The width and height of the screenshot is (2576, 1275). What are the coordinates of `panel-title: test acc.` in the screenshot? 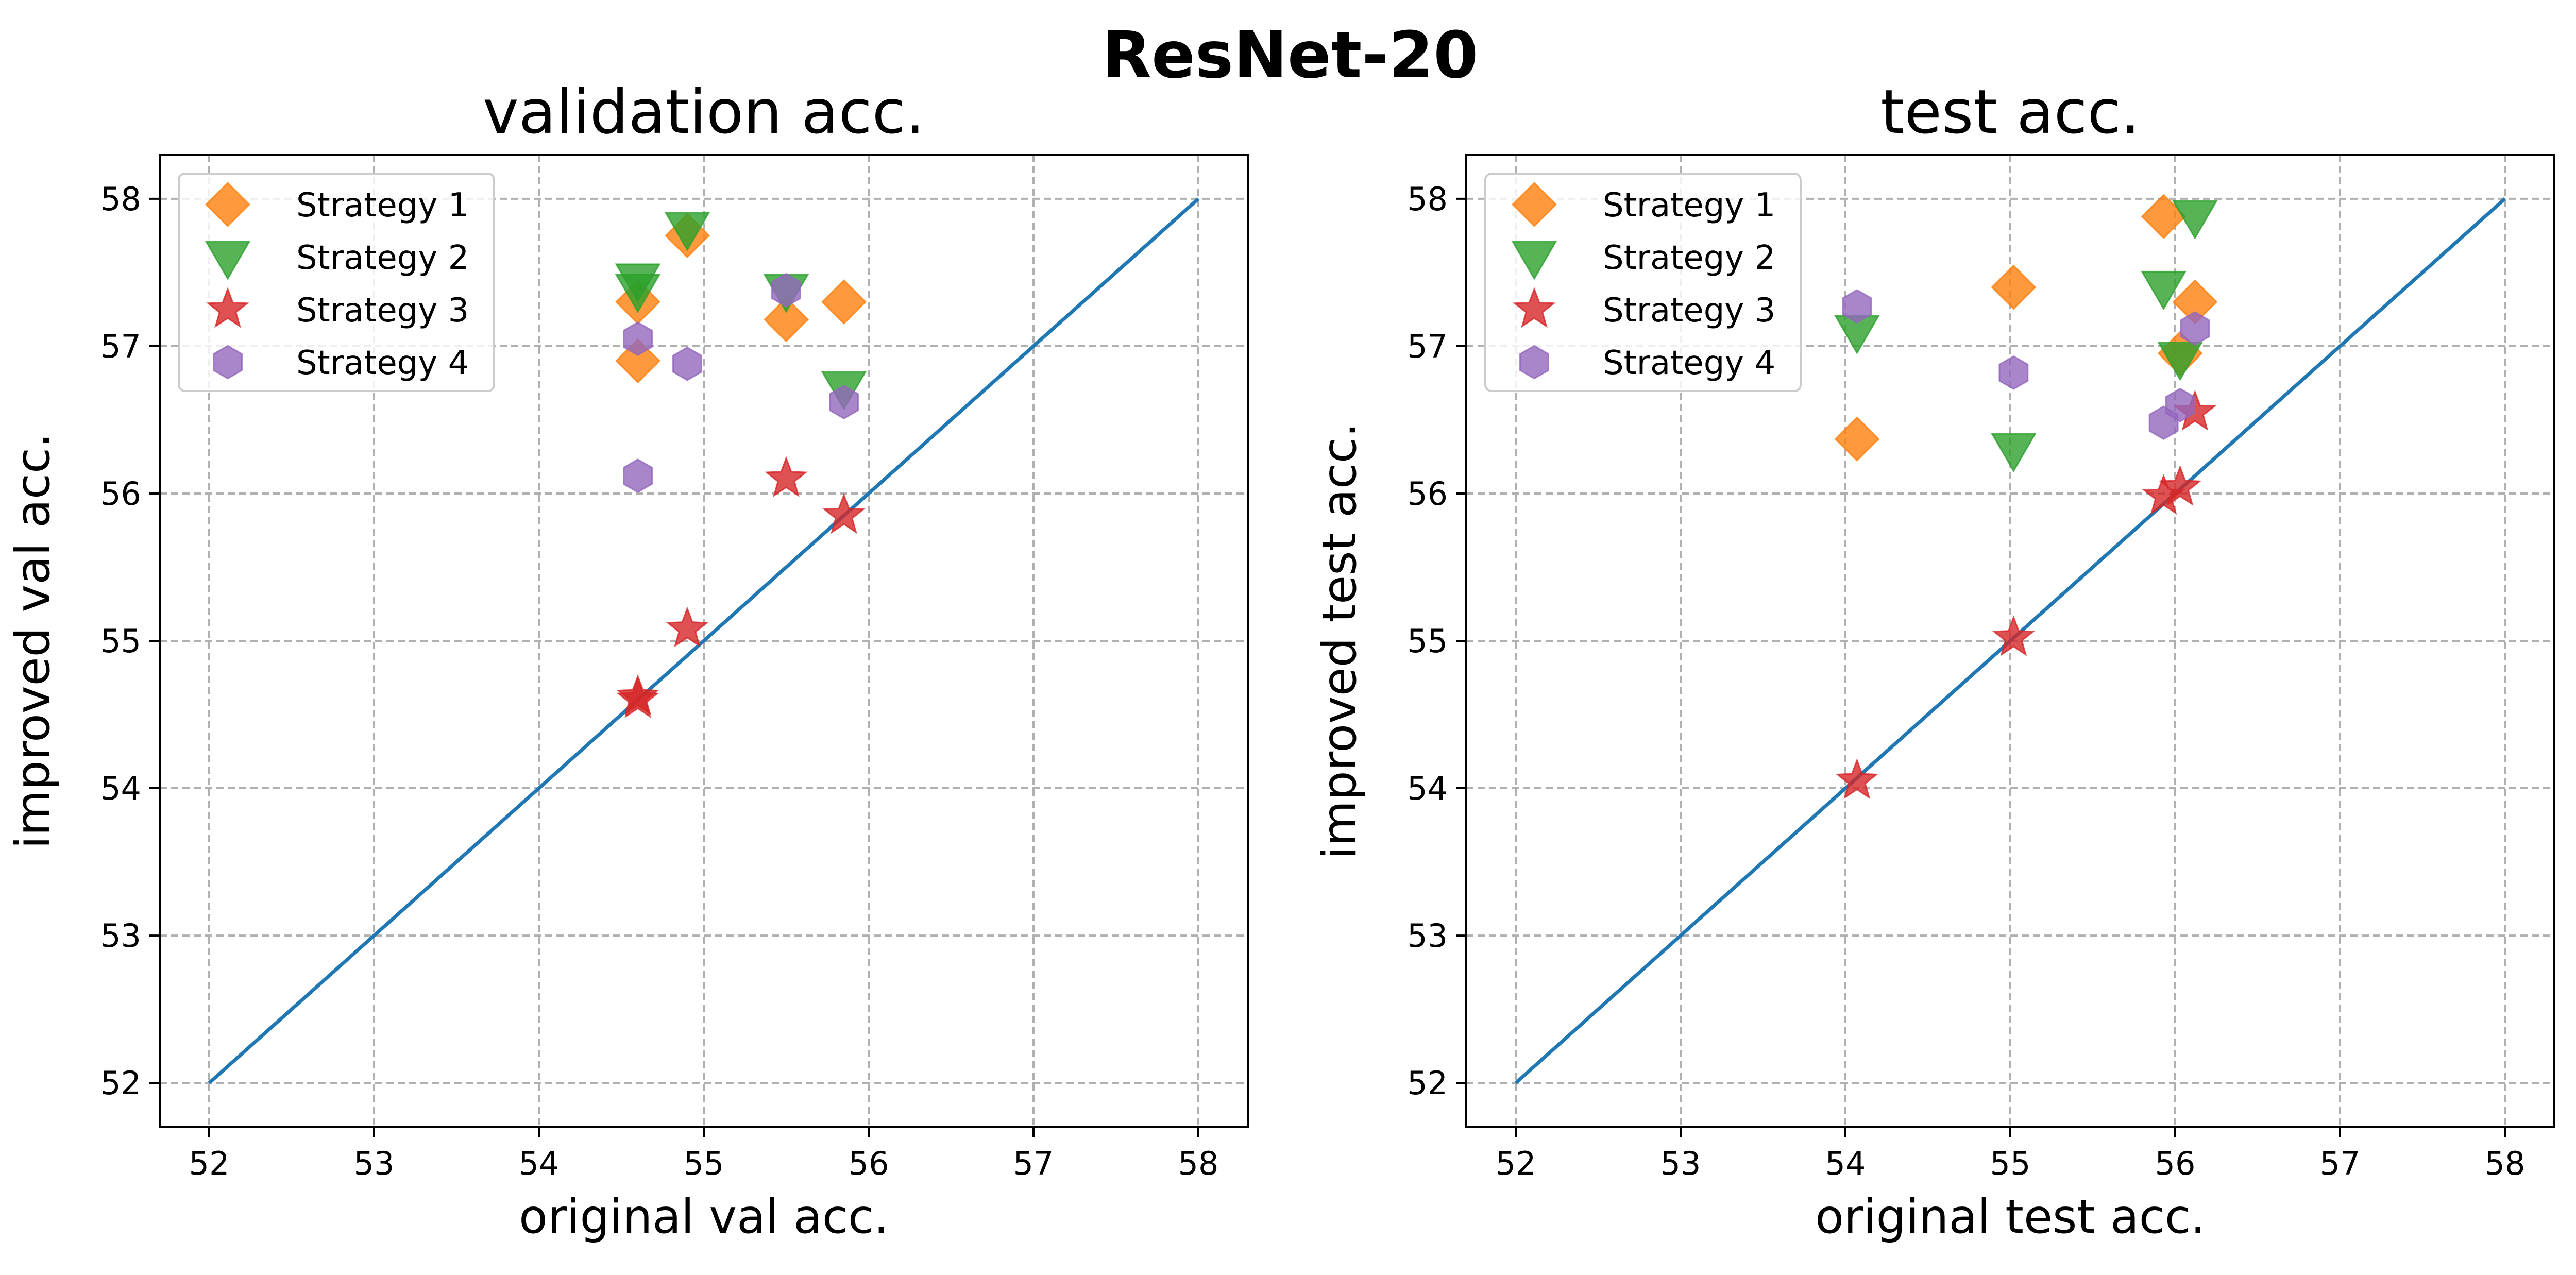 It's located at (2010, 111).